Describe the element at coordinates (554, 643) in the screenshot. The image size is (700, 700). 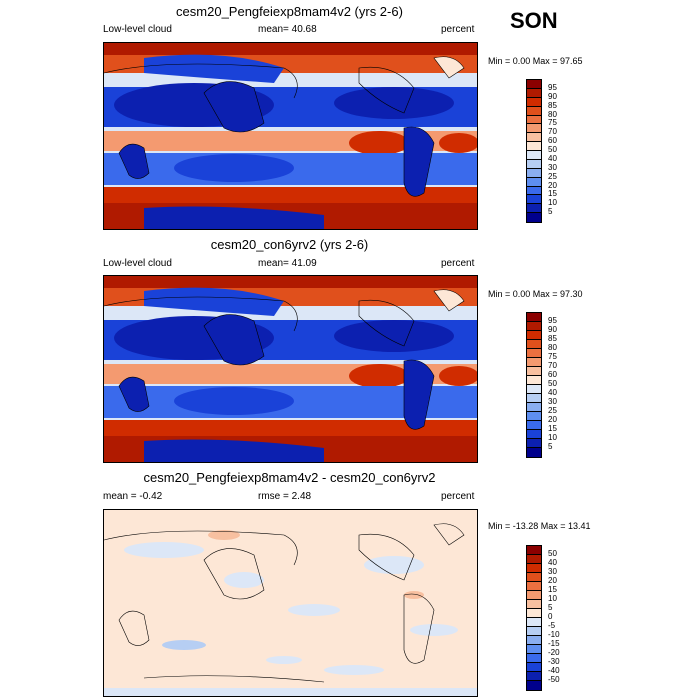
I see `colorbar-tick-label: -15` at that location.